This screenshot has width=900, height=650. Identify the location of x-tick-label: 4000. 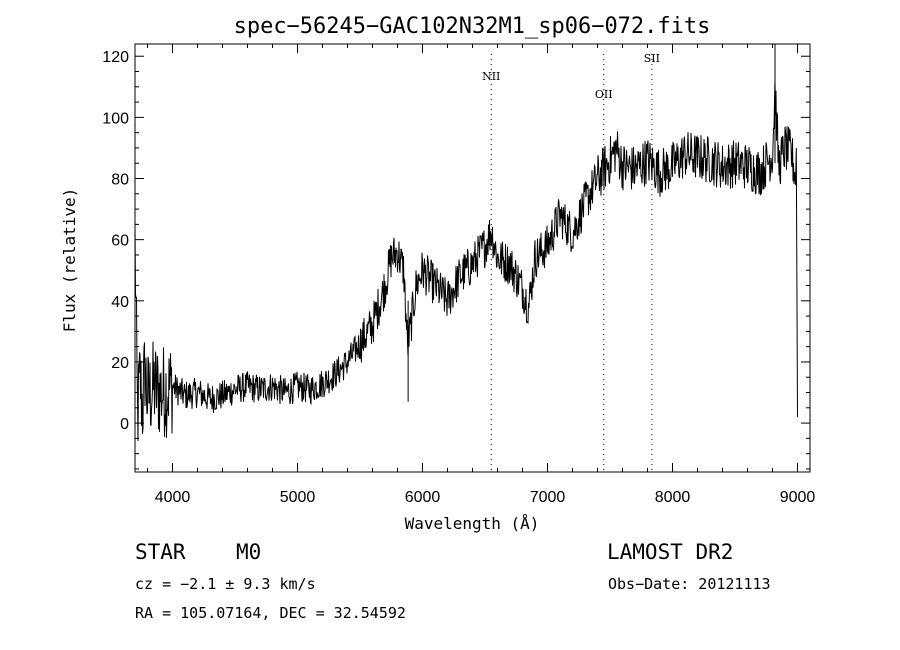
(173, 497).